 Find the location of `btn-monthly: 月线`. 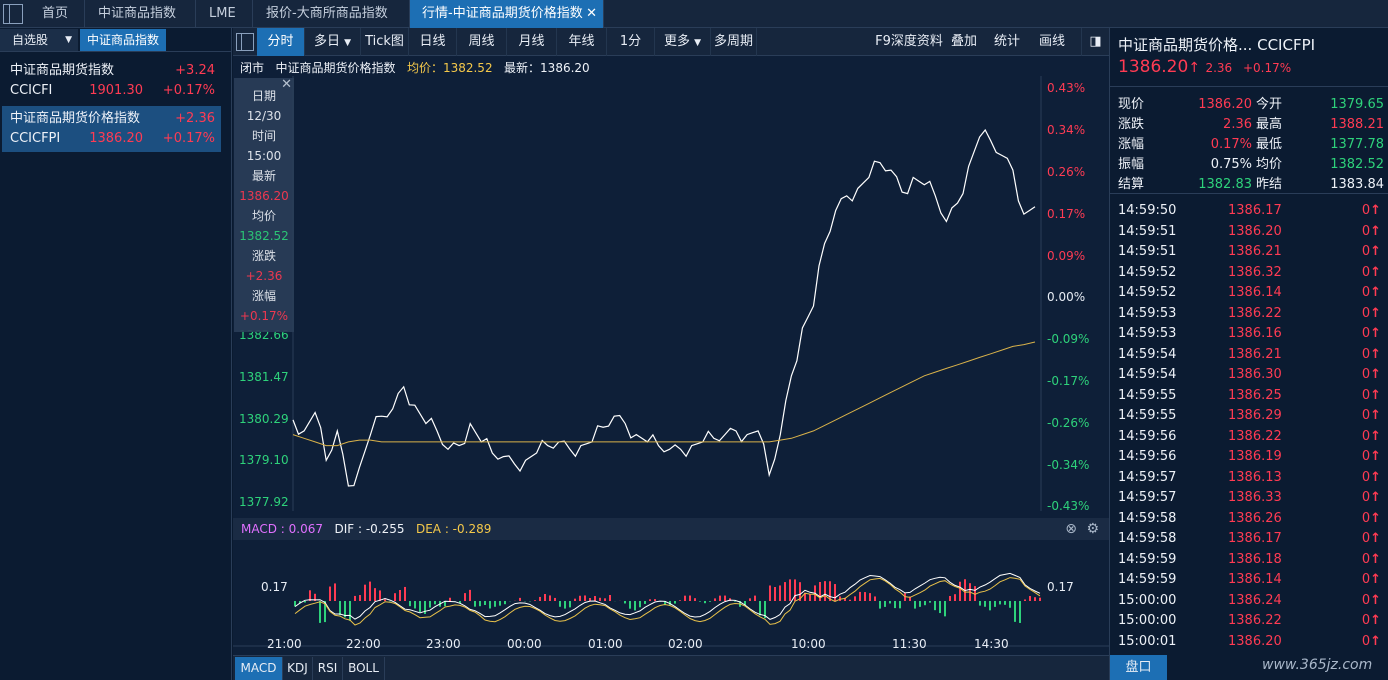

btn-monthly: 月线 is located at coordinates (532, 42).